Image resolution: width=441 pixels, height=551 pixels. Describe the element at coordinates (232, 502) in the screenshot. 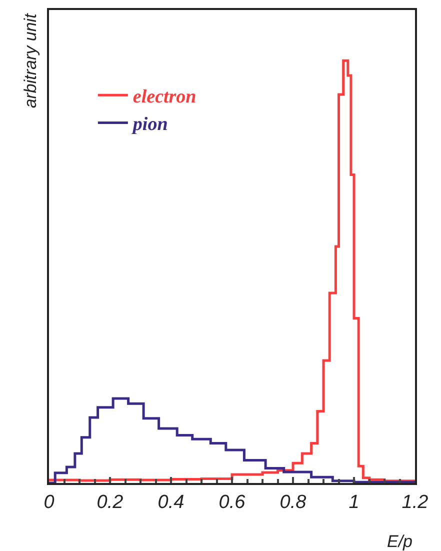

I see `x-tick-label: 0.6` at that location.